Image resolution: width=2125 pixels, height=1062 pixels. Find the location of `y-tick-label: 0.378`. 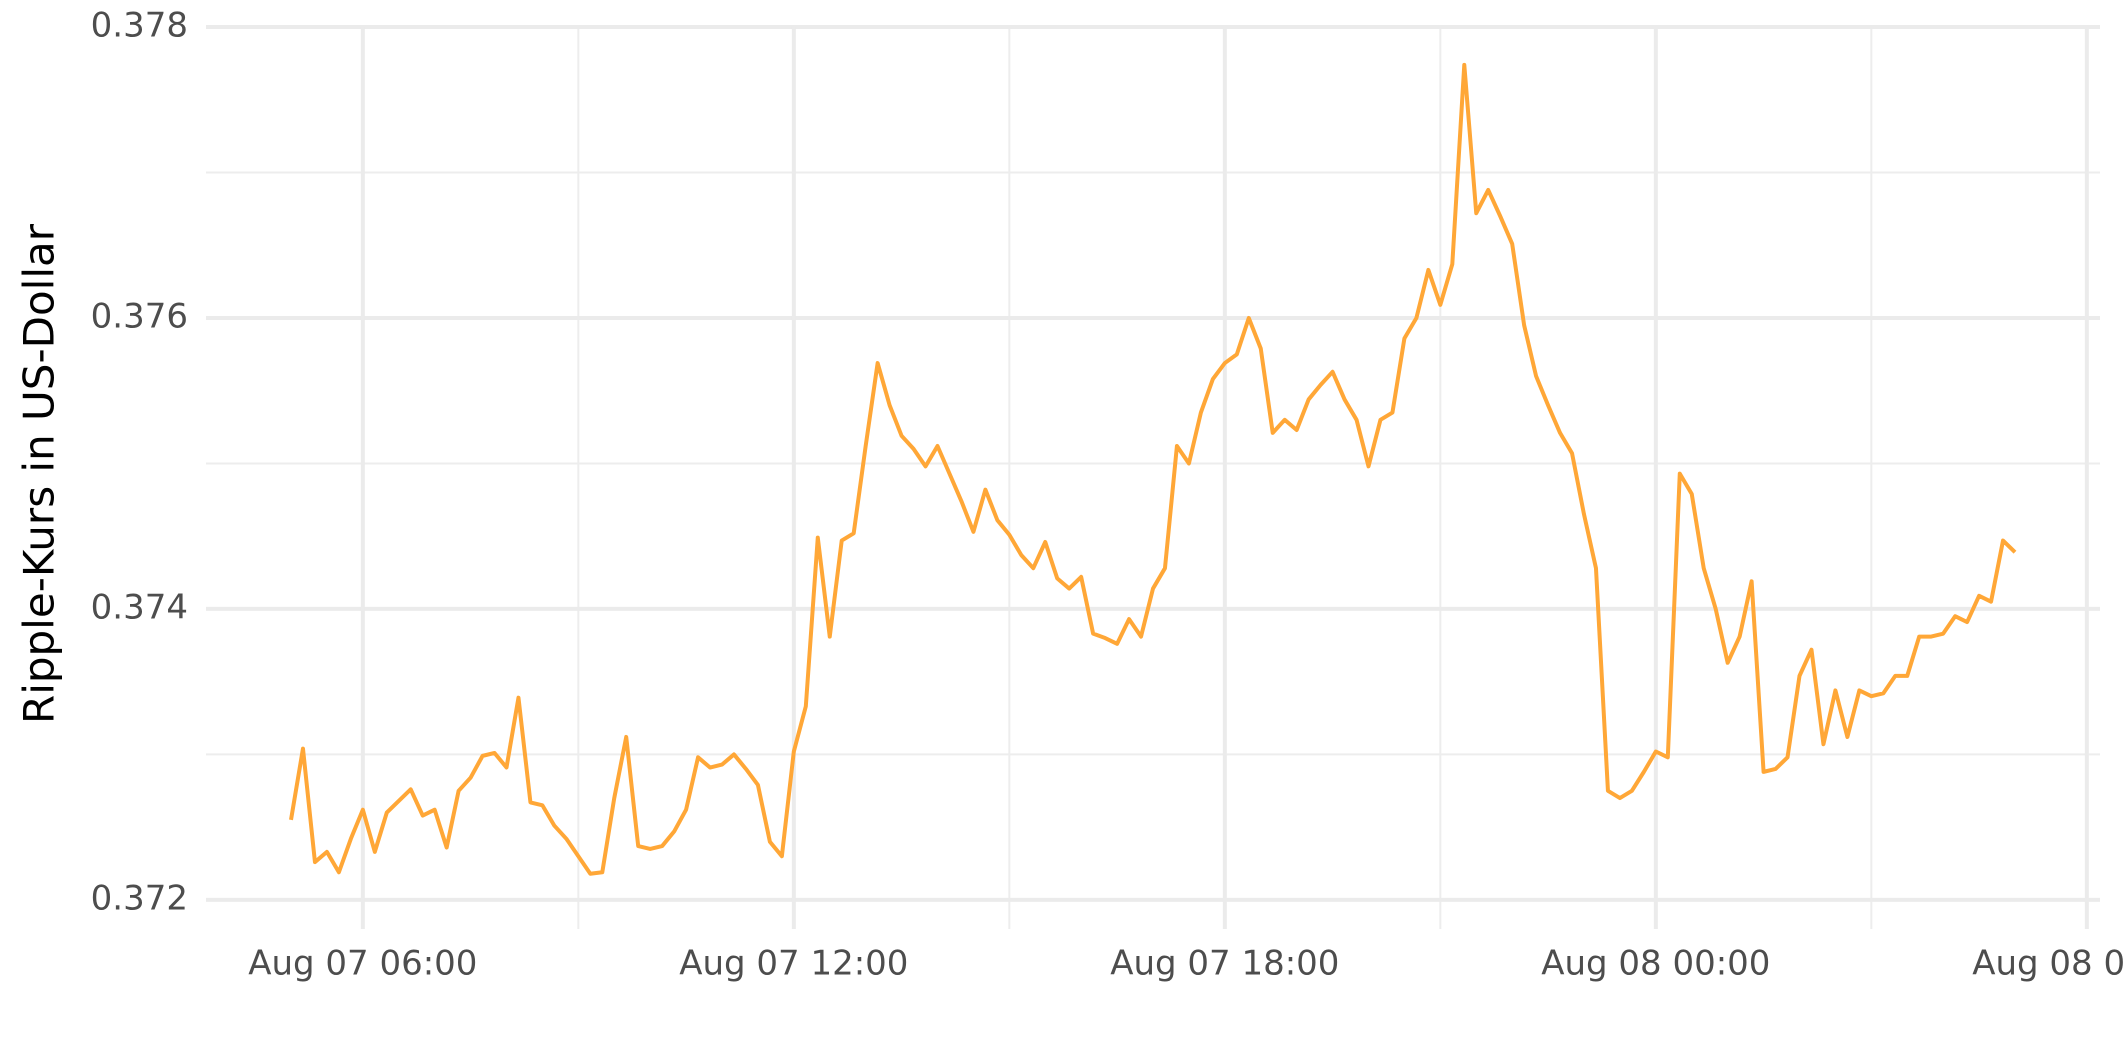

y-tick-label: 0.378 is located at coordinates (139, 26).